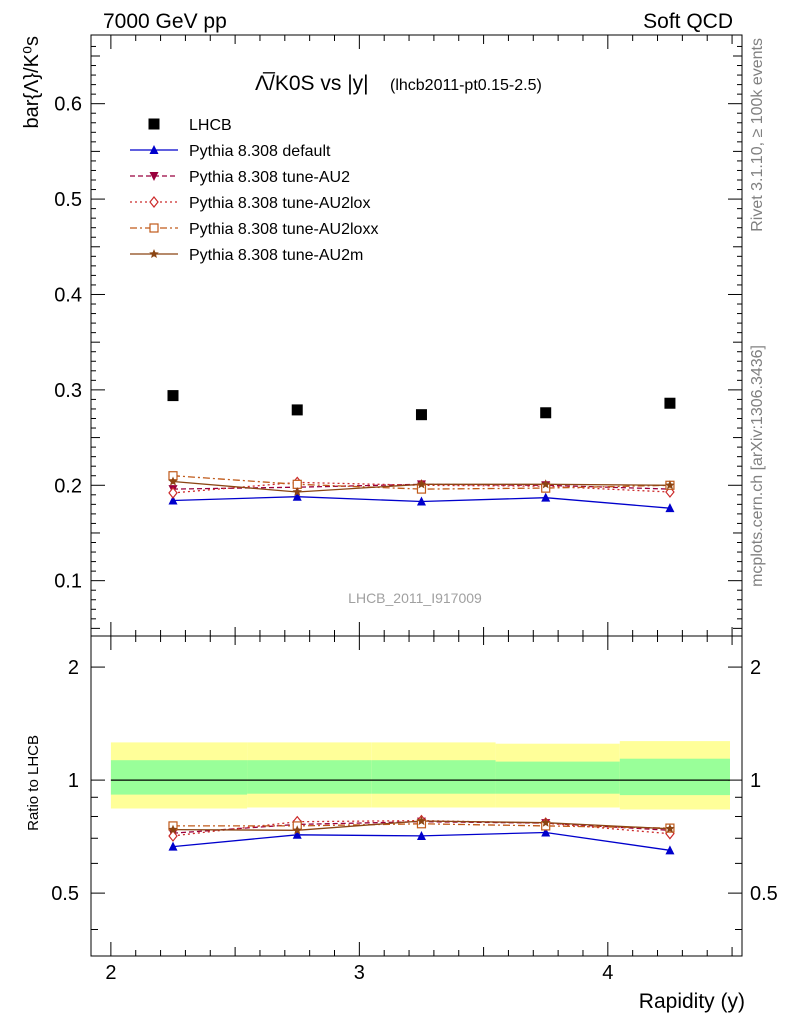  Describe the element at coordinates (764, 894) in the screenshot. I see `ratio-ytick-label-right: 0.5` at that location.